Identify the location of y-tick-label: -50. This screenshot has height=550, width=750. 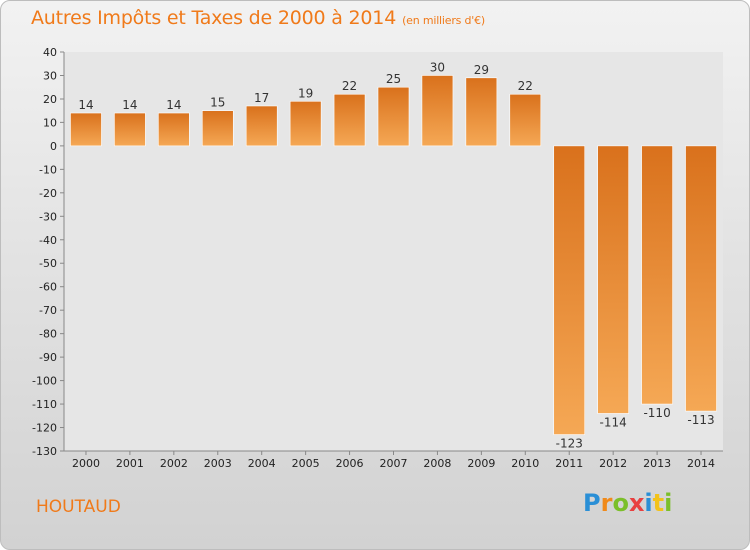
(48, 263).